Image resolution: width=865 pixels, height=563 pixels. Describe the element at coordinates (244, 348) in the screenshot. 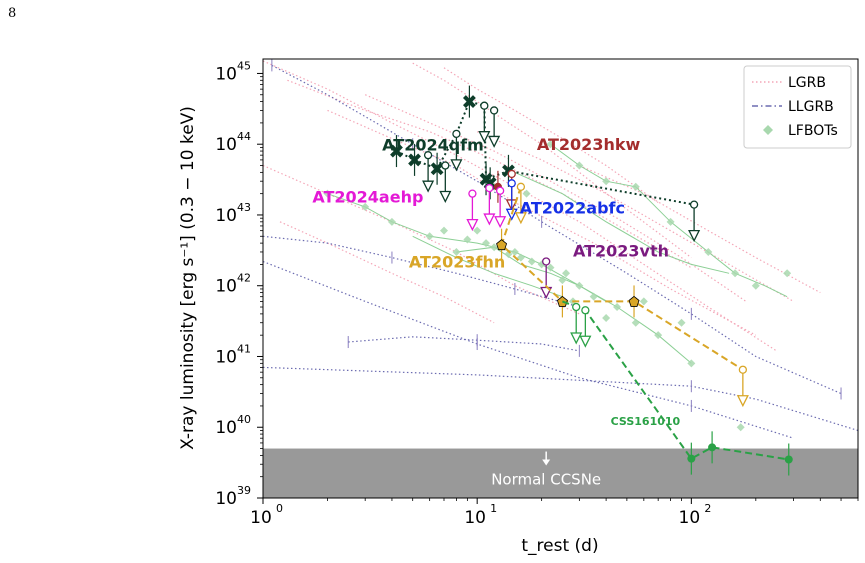

I see `y-tick-exponent: 41` at that location.